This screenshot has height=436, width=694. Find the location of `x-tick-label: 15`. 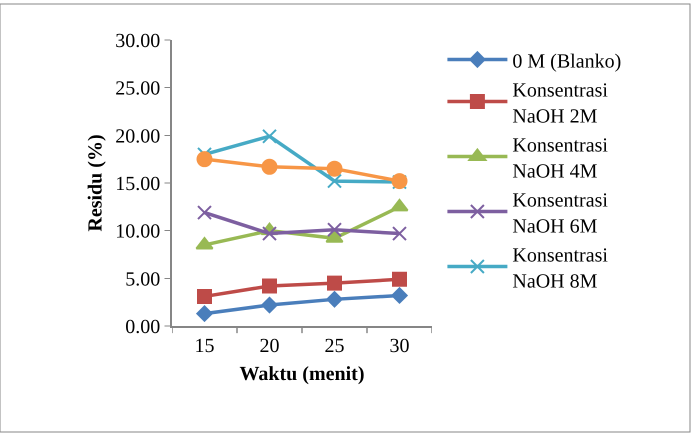

x-tick-label: 15 is located at coordinates (204, 345).